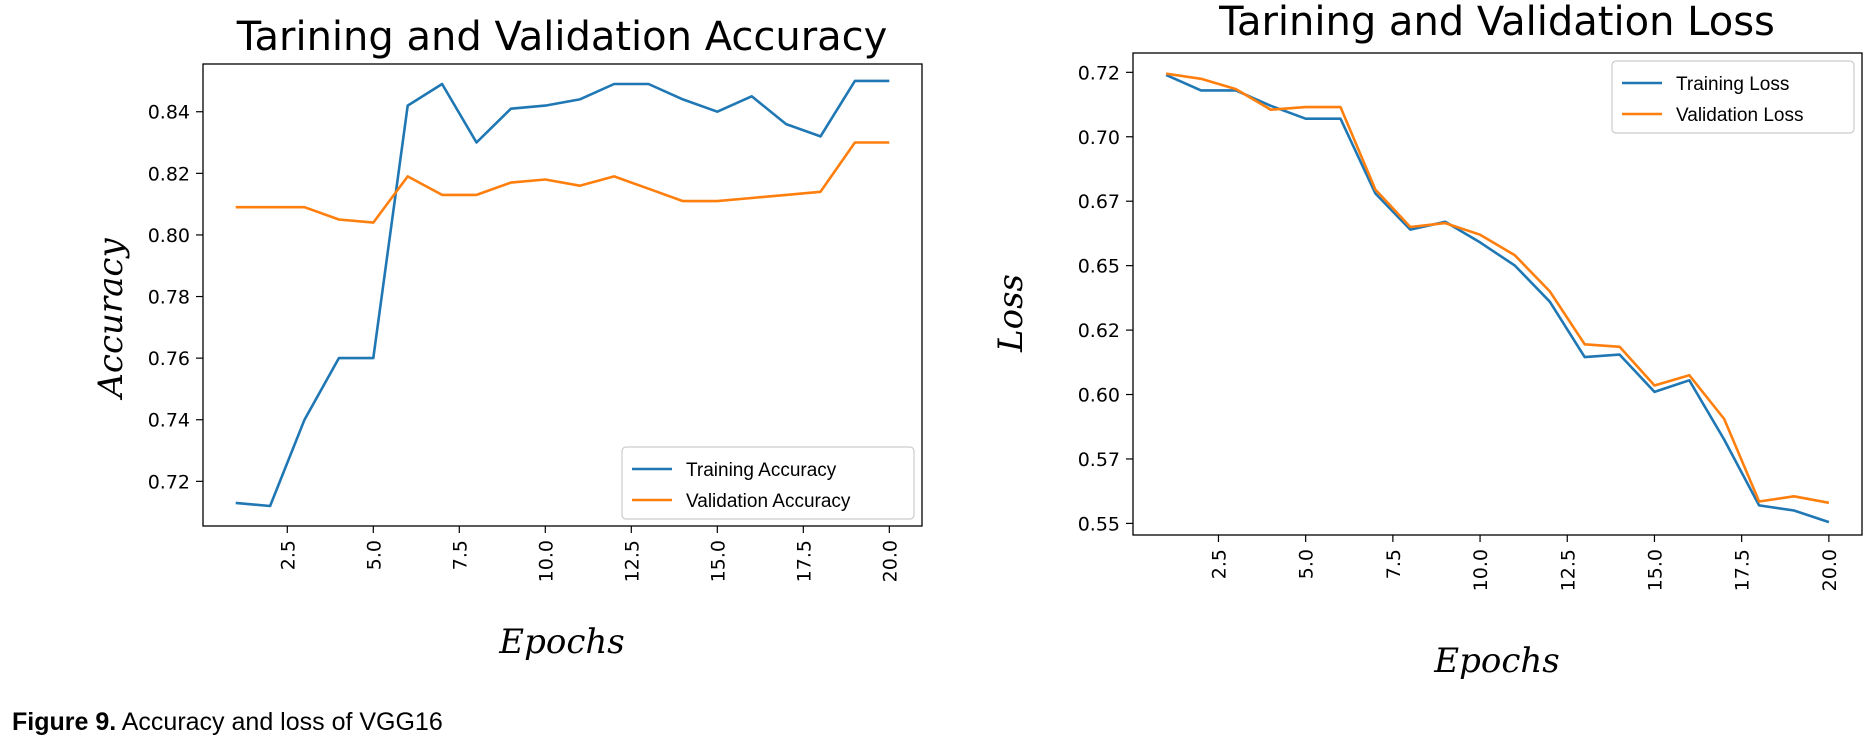 This screenshot has height=754, width=1875. Describe the element at coordinates (1099, 267) in the screenshot. I see `loss-y-tick-label: 0.65` at that location.